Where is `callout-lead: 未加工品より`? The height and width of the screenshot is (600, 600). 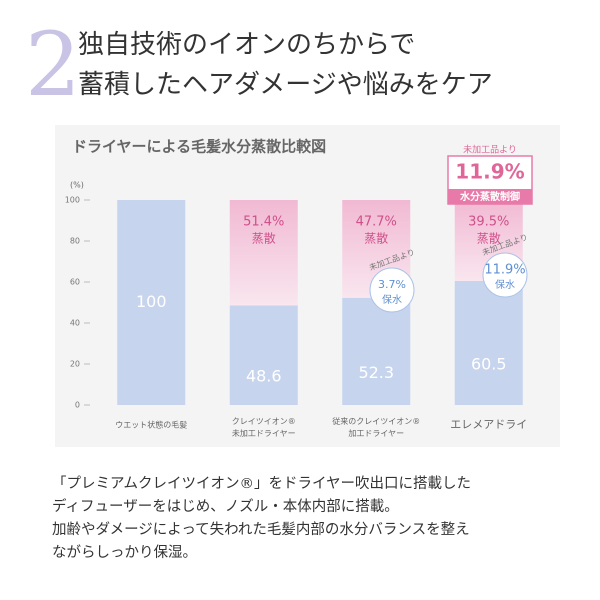 callout-lead: 未加工品より is located at coordinates (490, 150).